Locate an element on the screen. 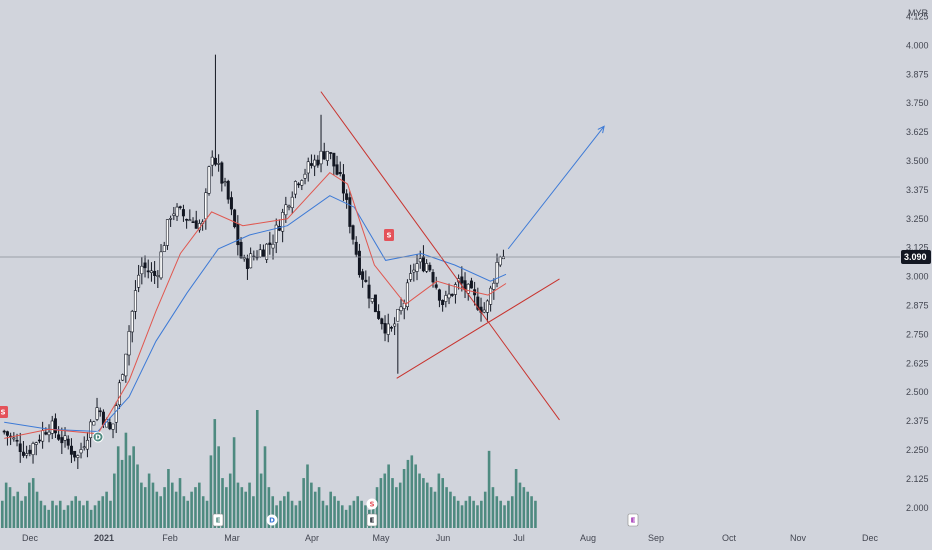  future-earnings-marker: E is located at coordinates (633, 520).